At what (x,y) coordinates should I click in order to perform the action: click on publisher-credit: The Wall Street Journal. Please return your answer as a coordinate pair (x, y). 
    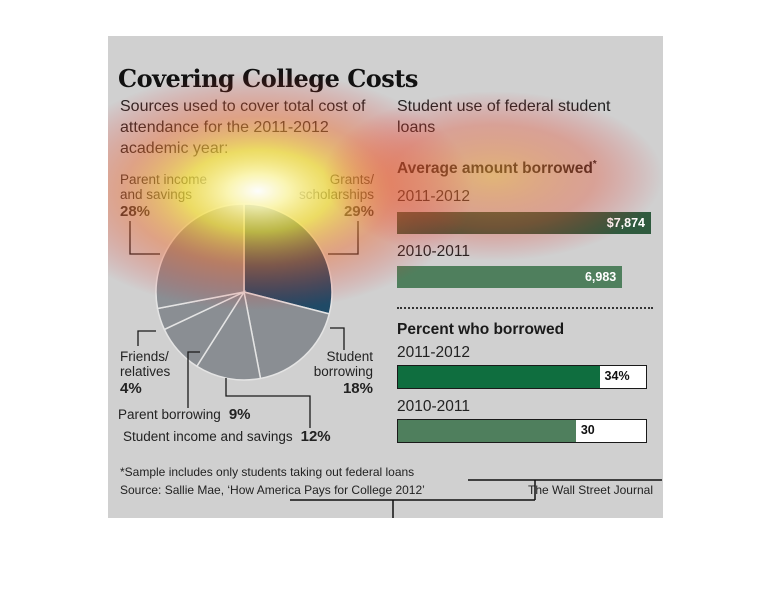
    Looking at the image, I should click on (590, 490).